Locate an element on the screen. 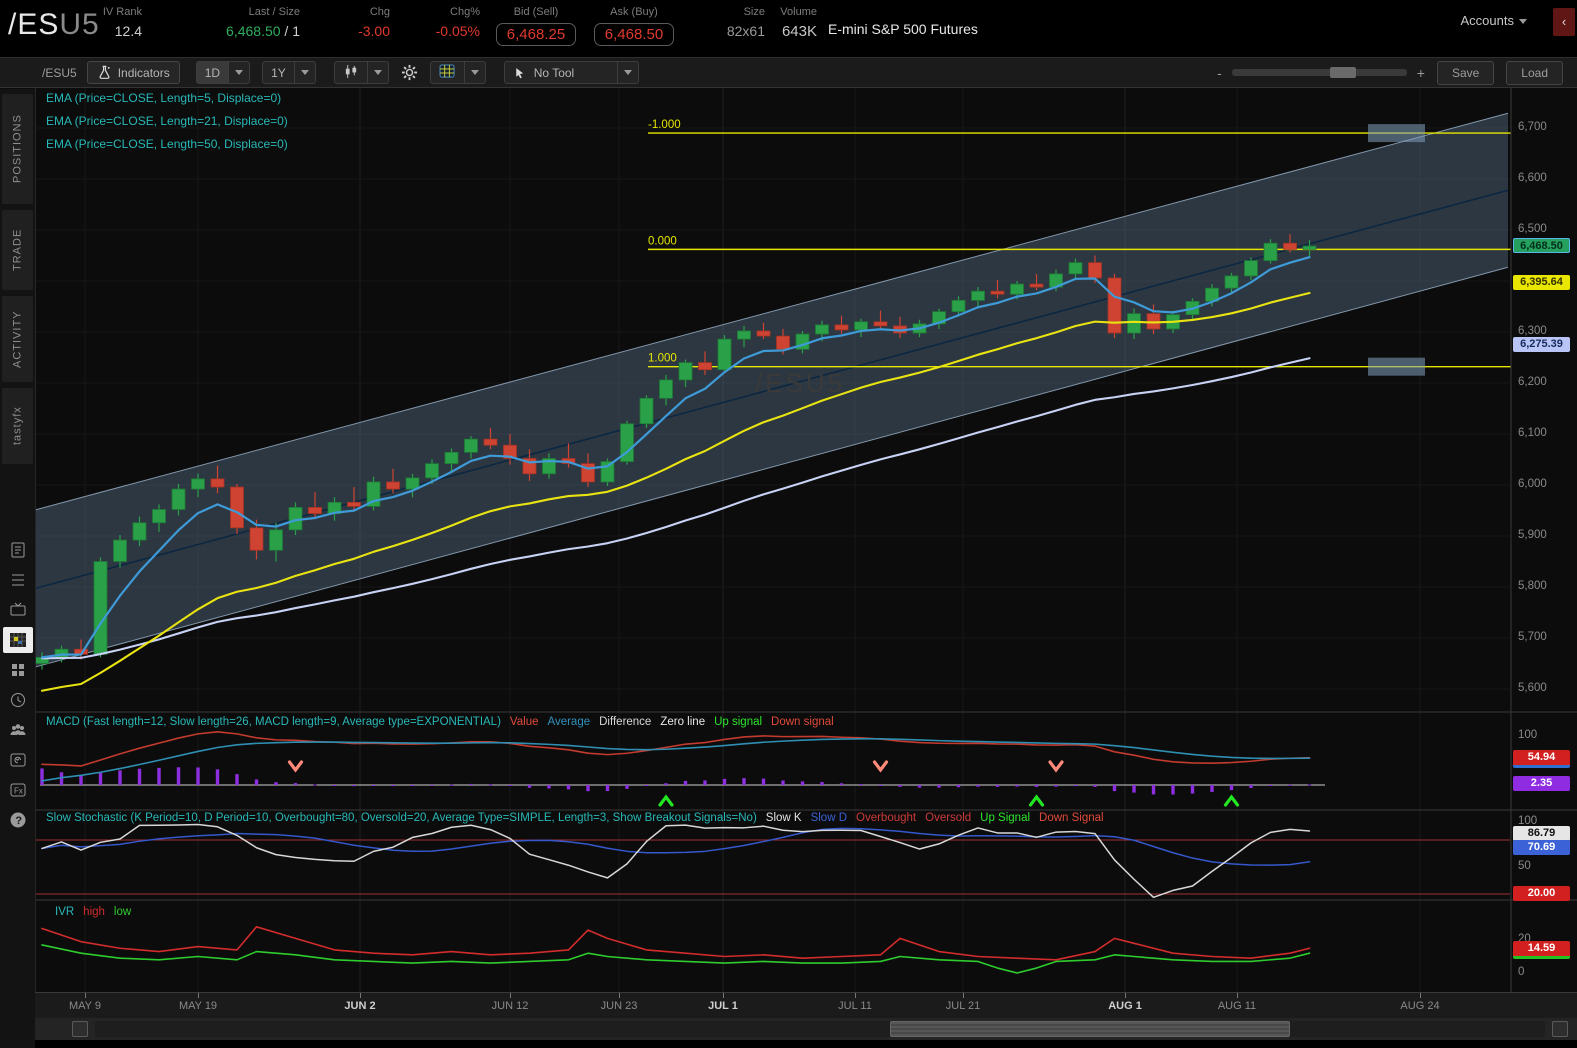 The image size is (1577, 1048). legend-item: low is located at coordinates (122, 912).